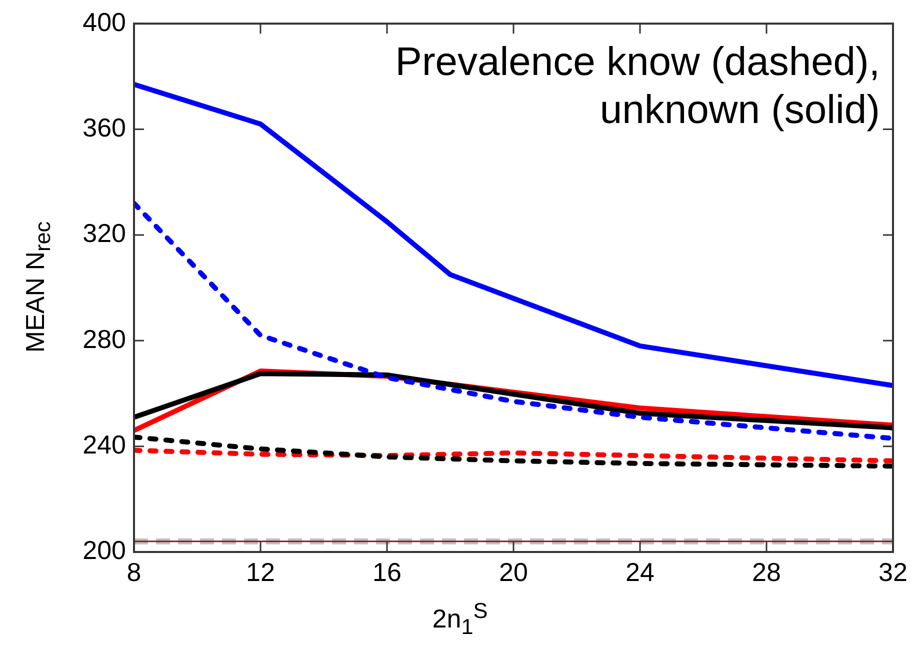 This screenshot has width=920, height=661. I want to click on y-tick-label: 200, so click(104, 550).